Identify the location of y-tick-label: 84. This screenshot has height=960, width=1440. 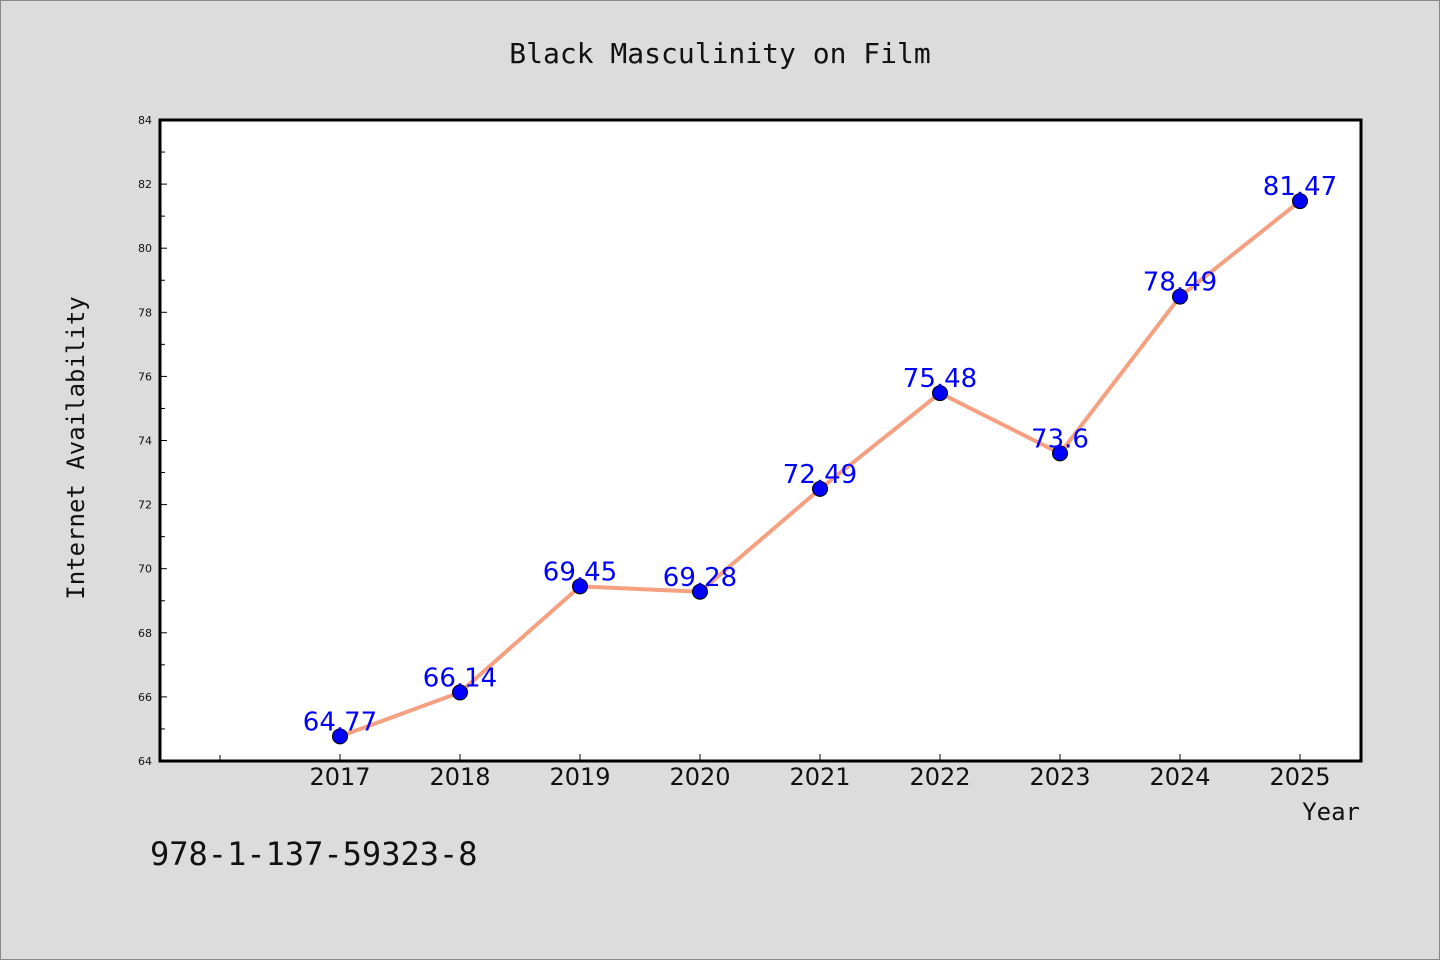
(145, 120).